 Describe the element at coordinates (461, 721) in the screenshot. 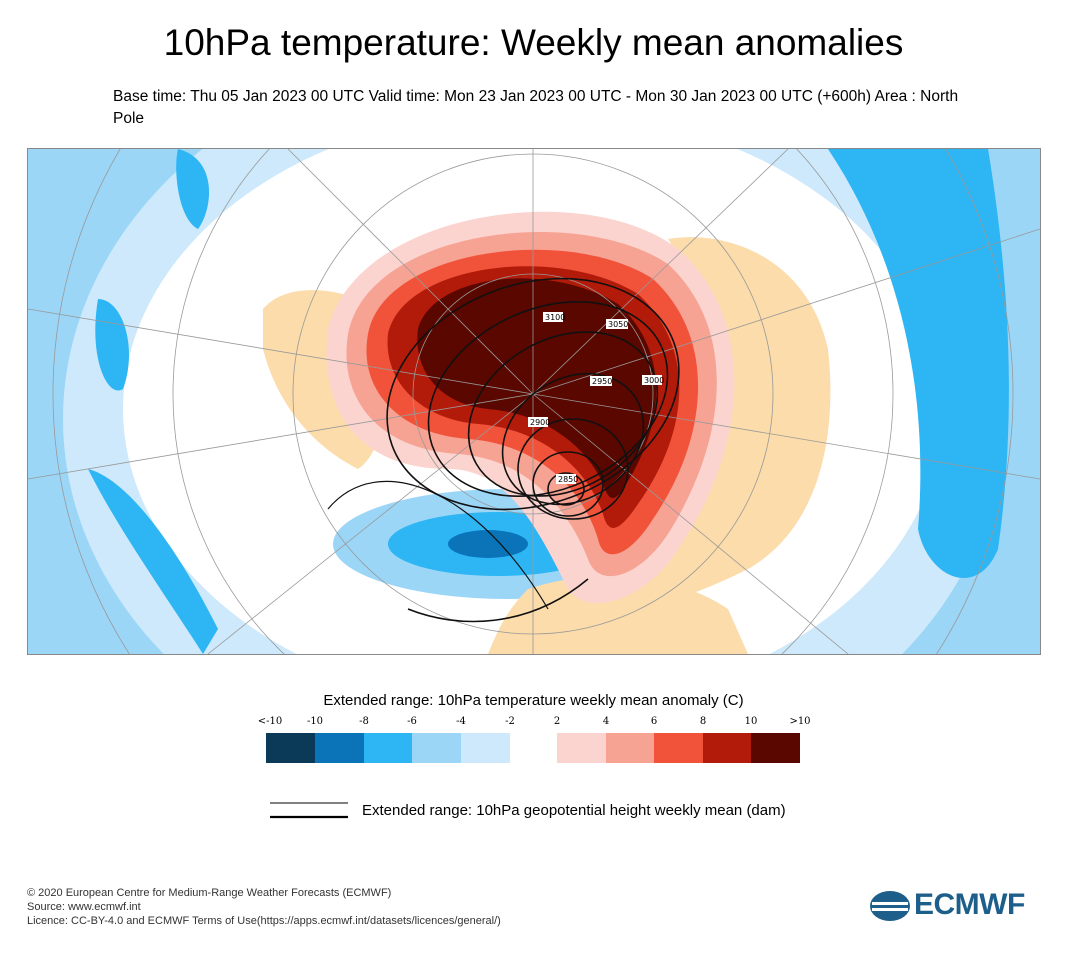

I see `legend-tick-label: -4` at that location.